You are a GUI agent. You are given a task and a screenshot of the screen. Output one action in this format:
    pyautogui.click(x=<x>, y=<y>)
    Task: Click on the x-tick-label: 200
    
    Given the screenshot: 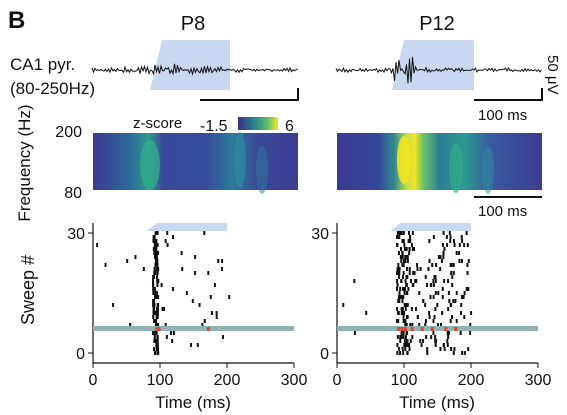 What is the action you would take?
    pyautogui.click(x=471, y=380)
    